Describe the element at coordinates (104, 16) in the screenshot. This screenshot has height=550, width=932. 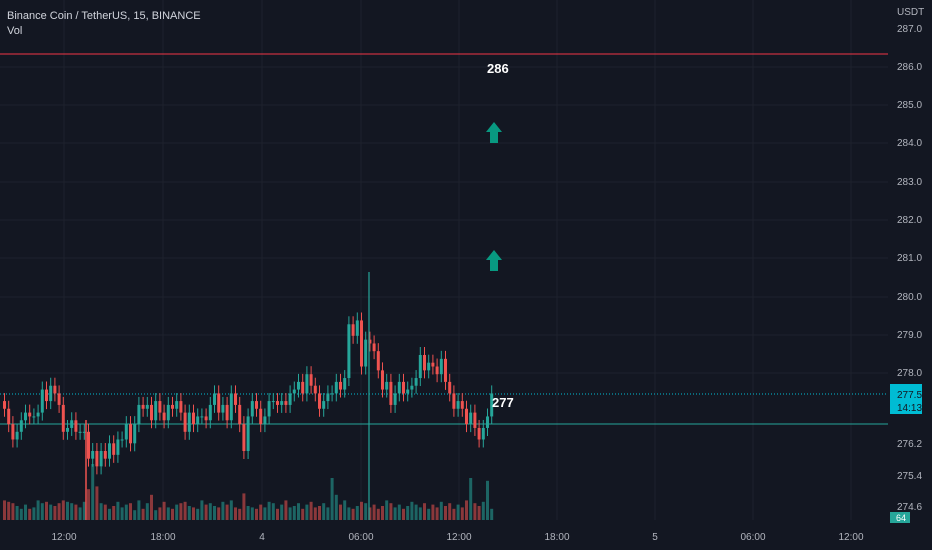
I see `symbol-title: Binance Coin / TetherUS, 15, BINANCE` at that location.